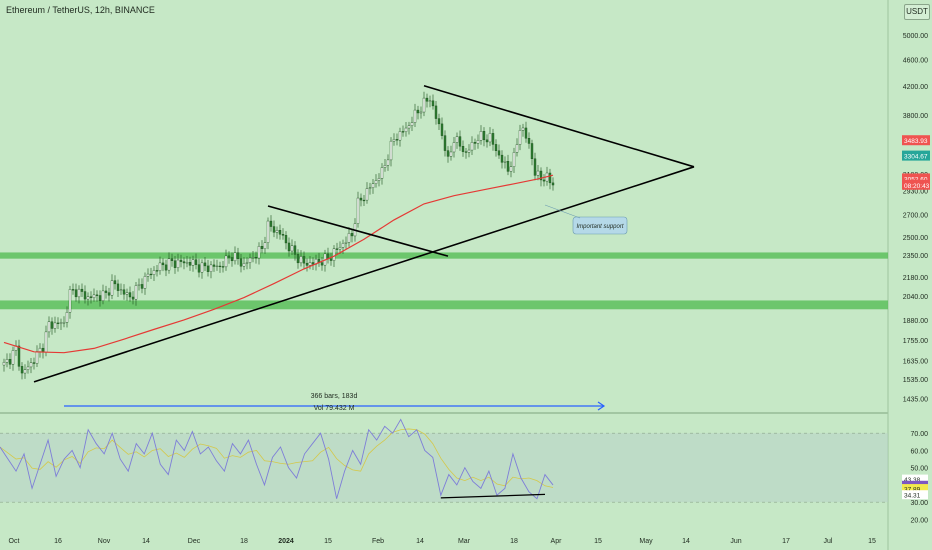  What do you see at coordinates (334, 396) in the screenshot?
I see `measure-bars-label: 366 bars, 183d` at bounding box center [334, 396].